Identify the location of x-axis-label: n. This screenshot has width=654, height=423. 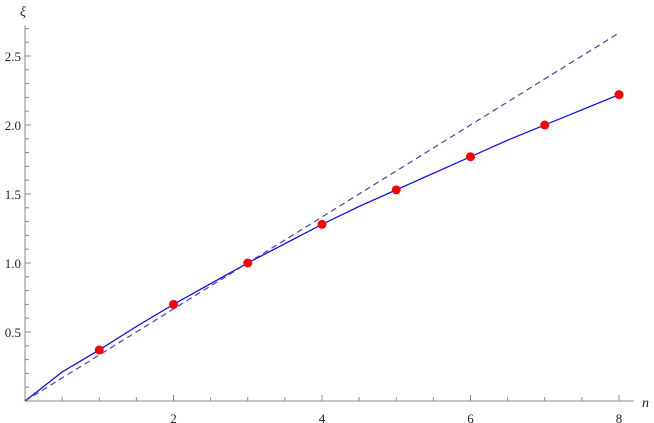
(645, 403).